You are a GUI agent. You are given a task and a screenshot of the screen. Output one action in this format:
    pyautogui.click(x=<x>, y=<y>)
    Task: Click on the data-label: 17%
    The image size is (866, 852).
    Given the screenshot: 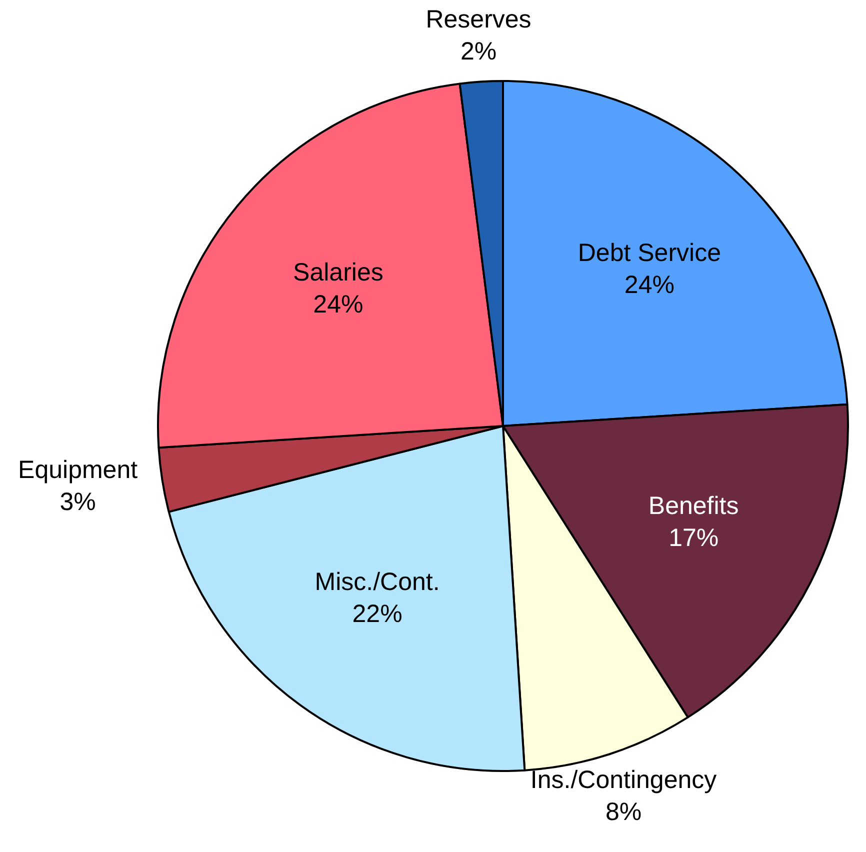 What is the action you would take?
    pyautogui.click(x=693, y=538)
    